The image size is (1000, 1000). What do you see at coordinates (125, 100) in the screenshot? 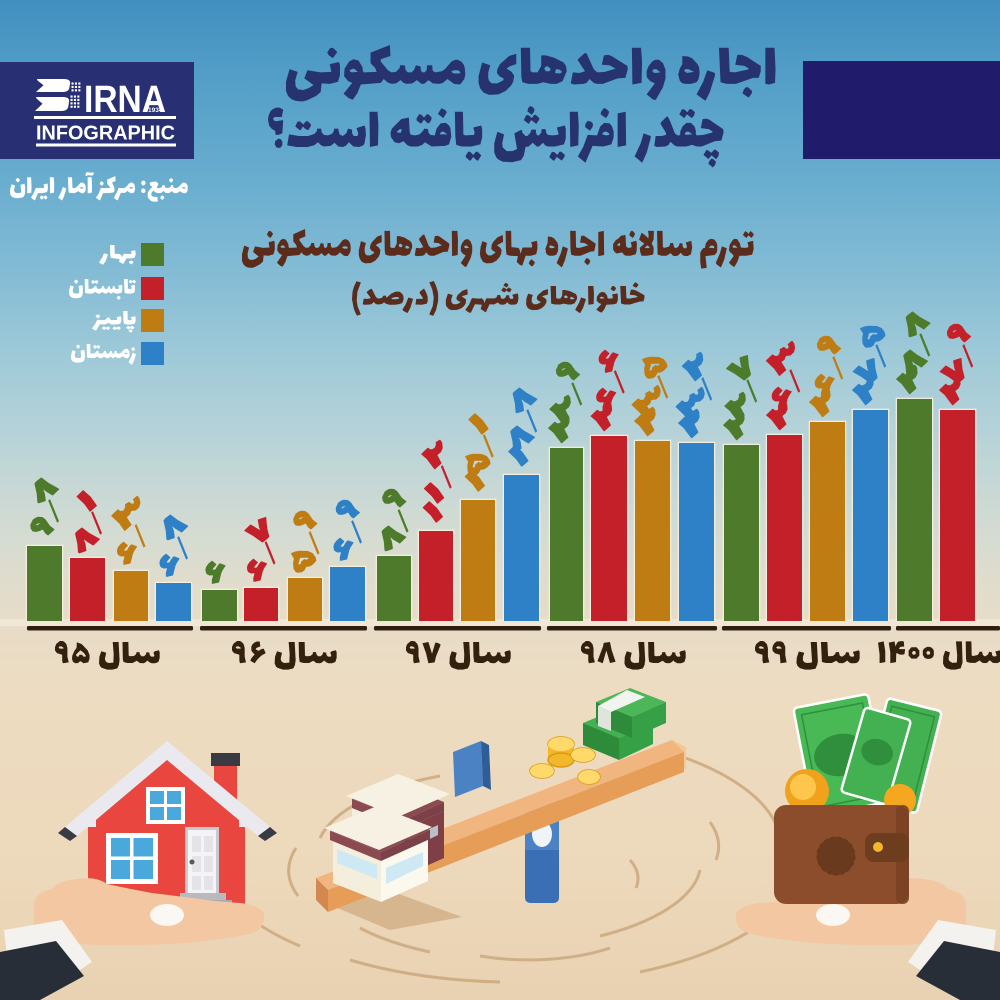
I see `svg-text: IRNA` at bounding box center [125, 100].